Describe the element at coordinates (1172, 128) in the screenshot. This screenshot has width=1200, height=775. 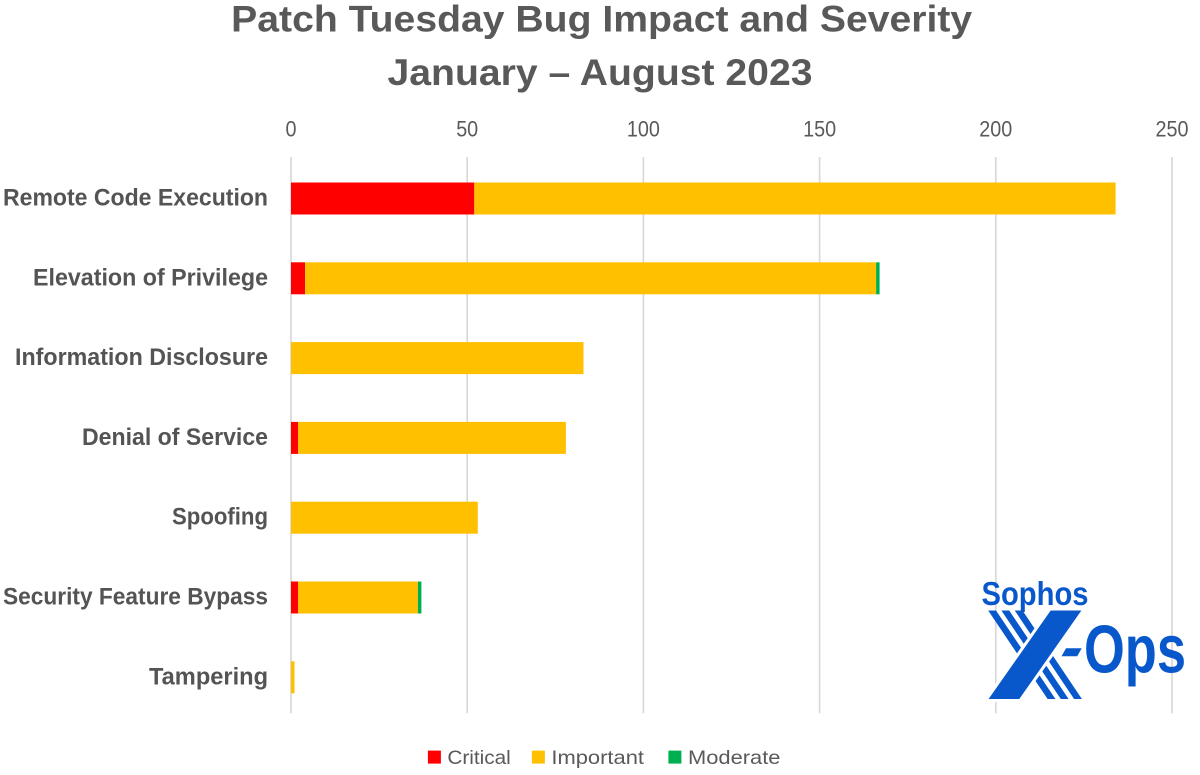
I see `svg-text: 250` at that location.